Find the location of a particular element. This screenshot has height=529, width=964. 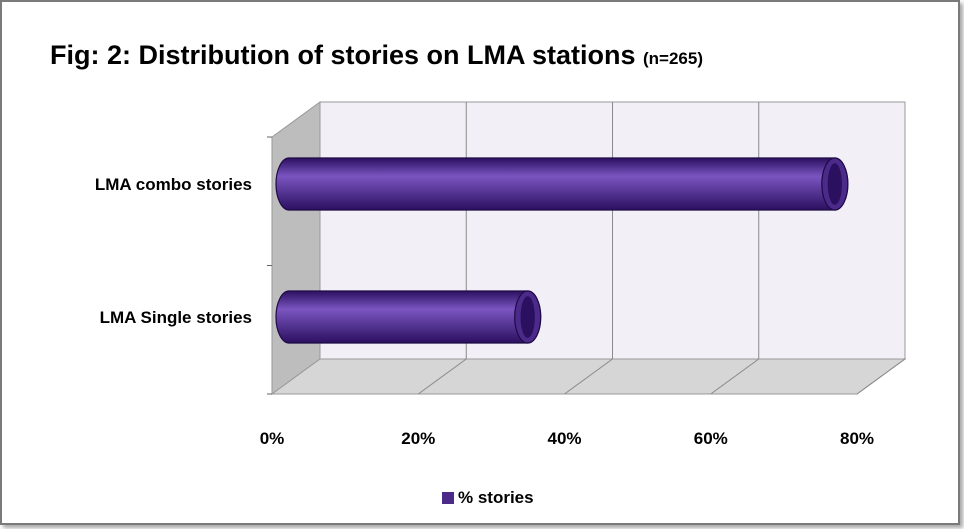

x-tick-label: 20% is located at coordinates (418, 438).